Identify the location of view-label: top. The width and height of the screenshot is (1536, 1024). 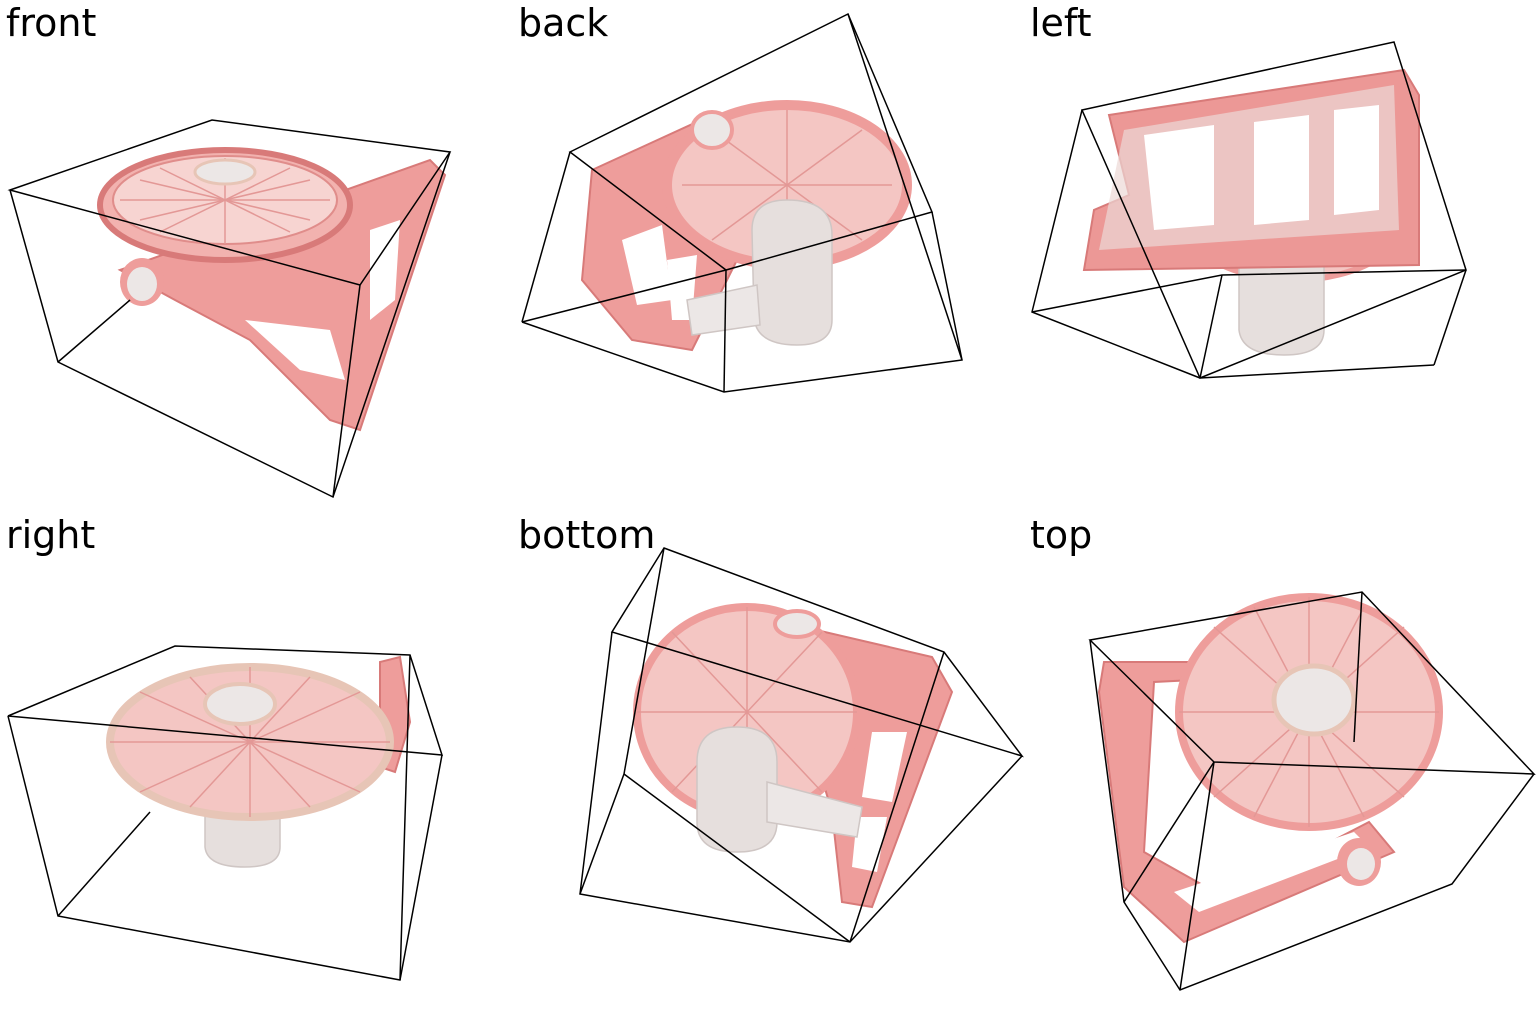
(1061, 535).